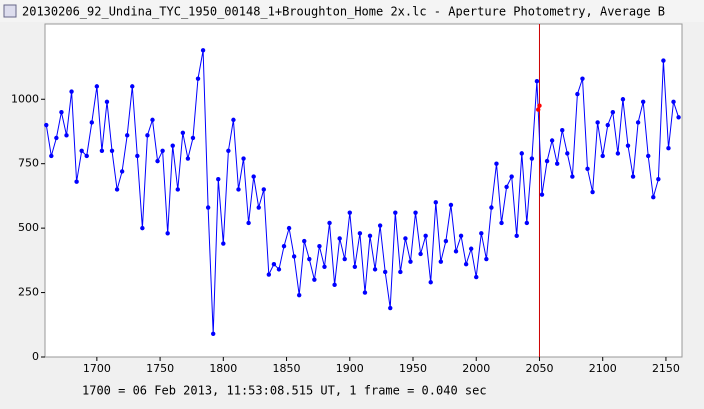 This screenshot has width=704, height=409. Describe the element at coordinates (223, 368) in the screenshot. I see `x-tick-label: 1800` at that location.